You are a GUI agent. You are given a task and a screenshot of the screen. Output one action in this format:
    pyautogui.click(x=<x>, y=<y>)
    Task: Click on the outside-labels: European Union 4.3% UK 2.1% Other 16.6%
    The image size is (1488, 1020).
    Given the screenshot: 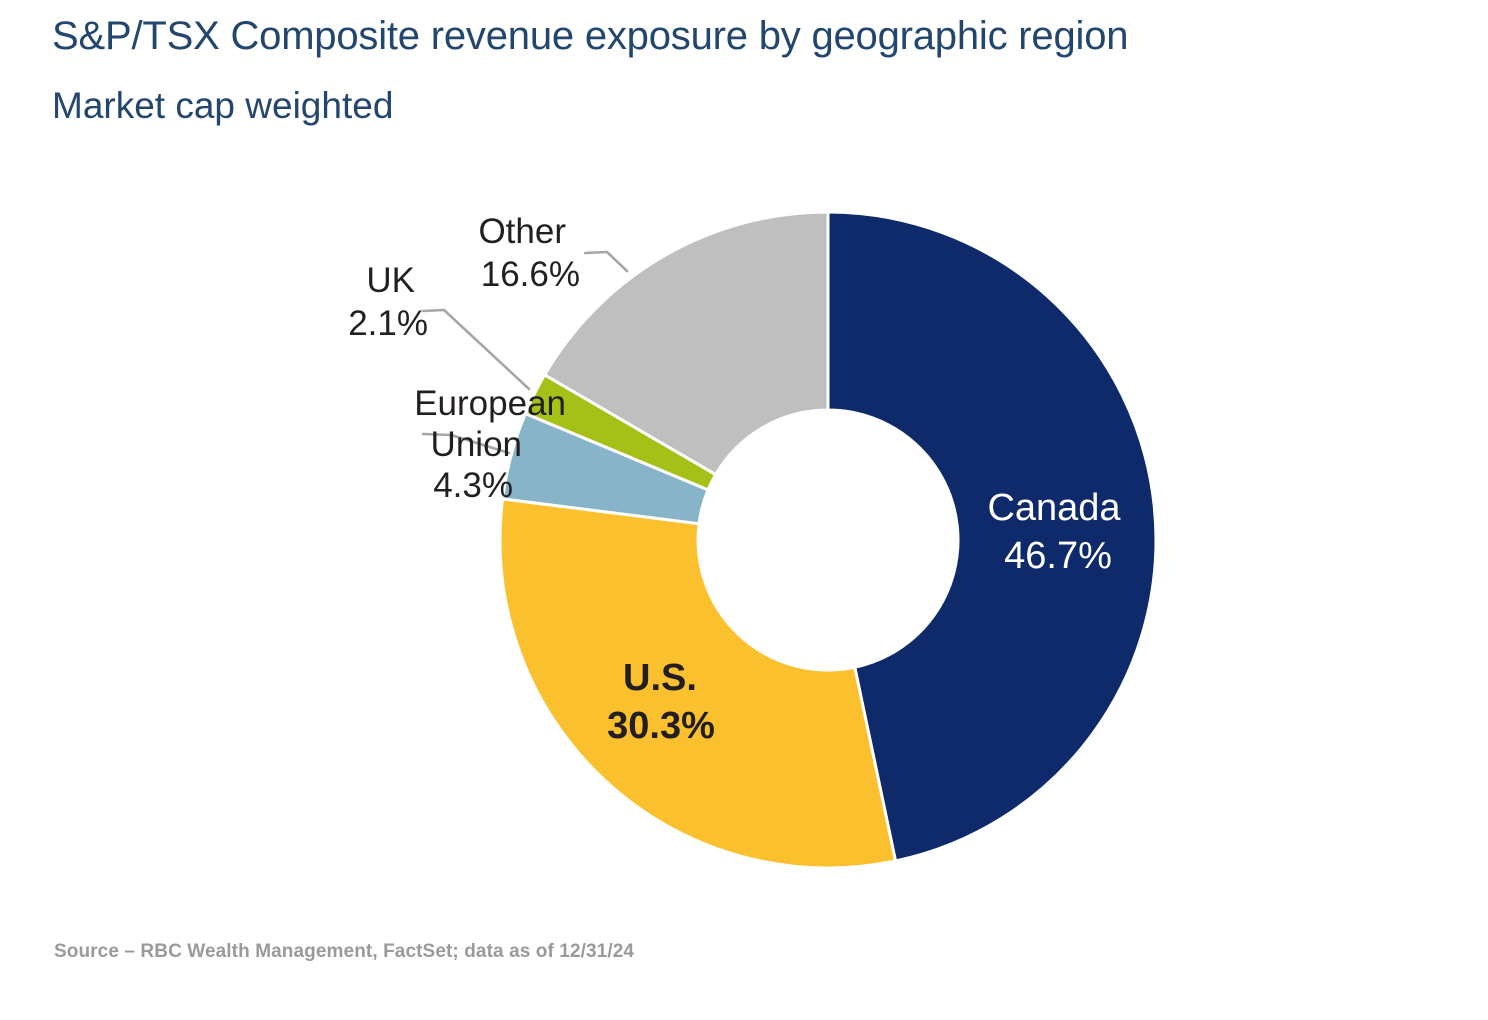 What is the action you would take?
    pyautogui.click(x=464, y=358)
    